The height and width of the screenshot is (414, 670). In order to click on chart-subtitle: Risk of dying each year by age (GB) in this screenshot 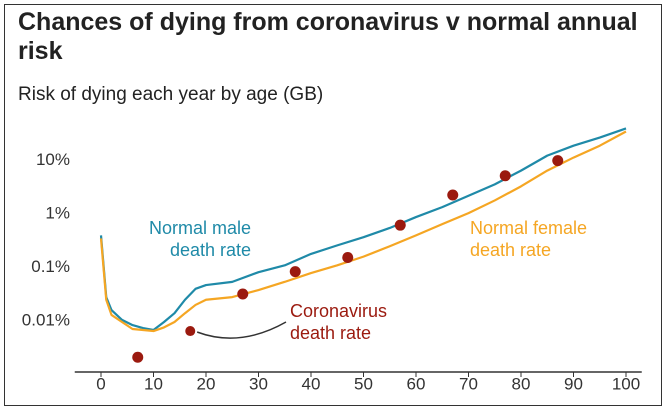, I will do `click(171, 94)`.